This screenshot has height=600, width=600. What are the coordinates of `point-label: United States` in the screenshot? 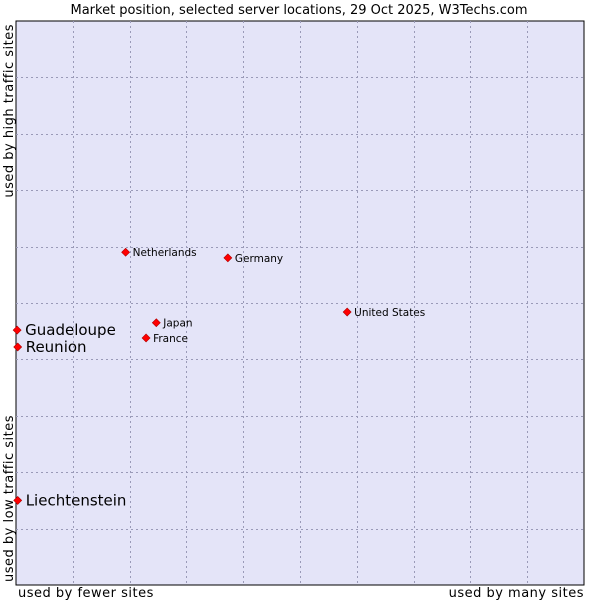 It's located at (389, 313).